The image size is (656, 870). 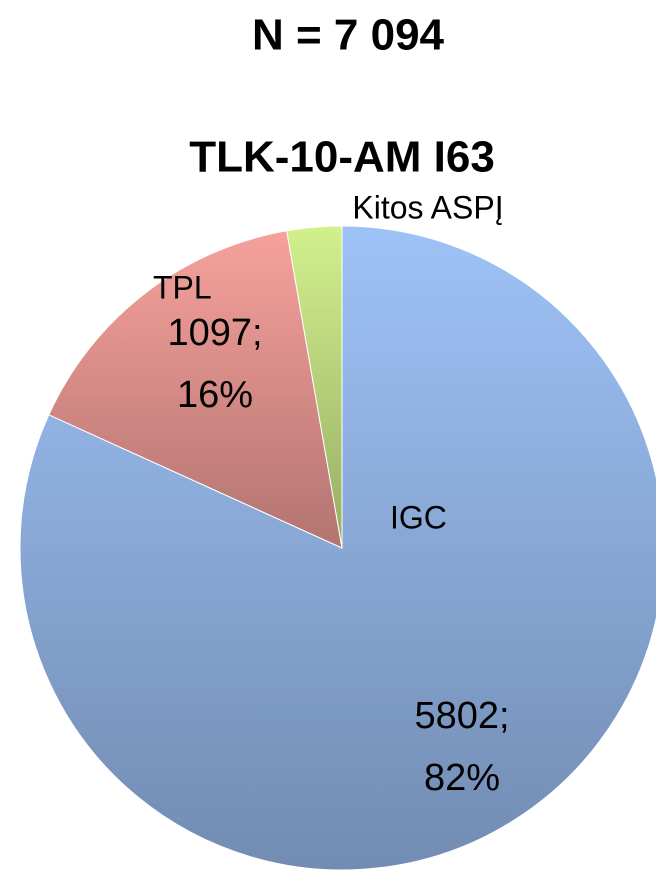 I want to click on chart-title: N = 7 094, so click(x=348, y=35).